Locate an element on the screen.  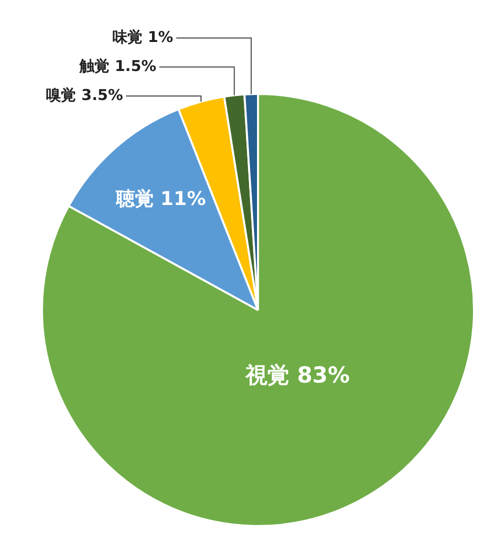
slice-label: 聴覚 11% is located at coordinates (160, 199).